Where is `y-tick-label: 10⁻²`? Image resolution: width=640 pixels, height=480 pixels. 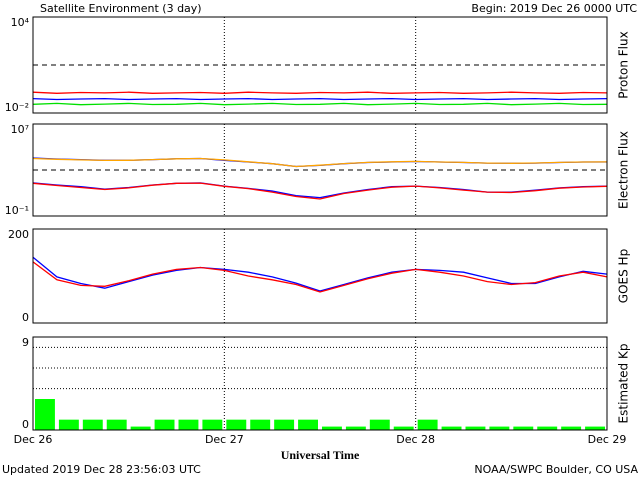 y-tick-label: 10⁻² is located at coordinates (17, 107).